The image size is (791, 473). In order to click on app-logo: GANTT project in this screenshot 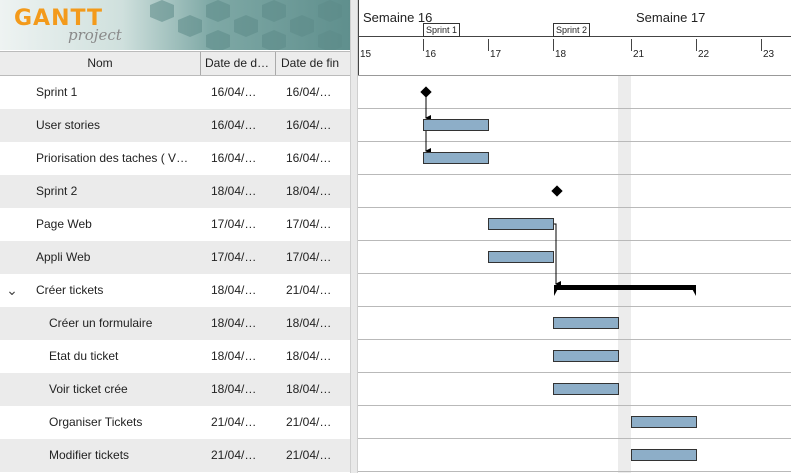, I will do `click(175, 25)`.